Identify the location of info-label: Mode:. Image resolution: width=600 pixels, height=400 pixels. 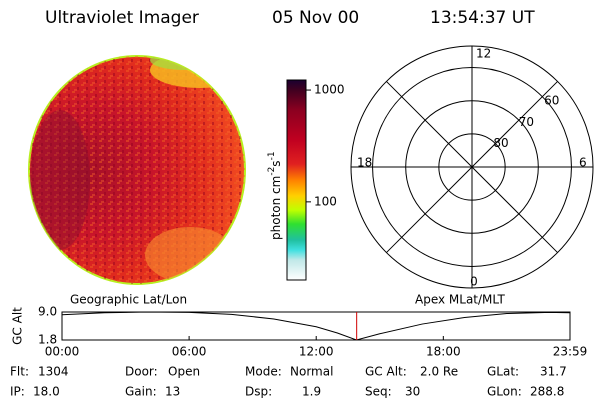
(263, 372).